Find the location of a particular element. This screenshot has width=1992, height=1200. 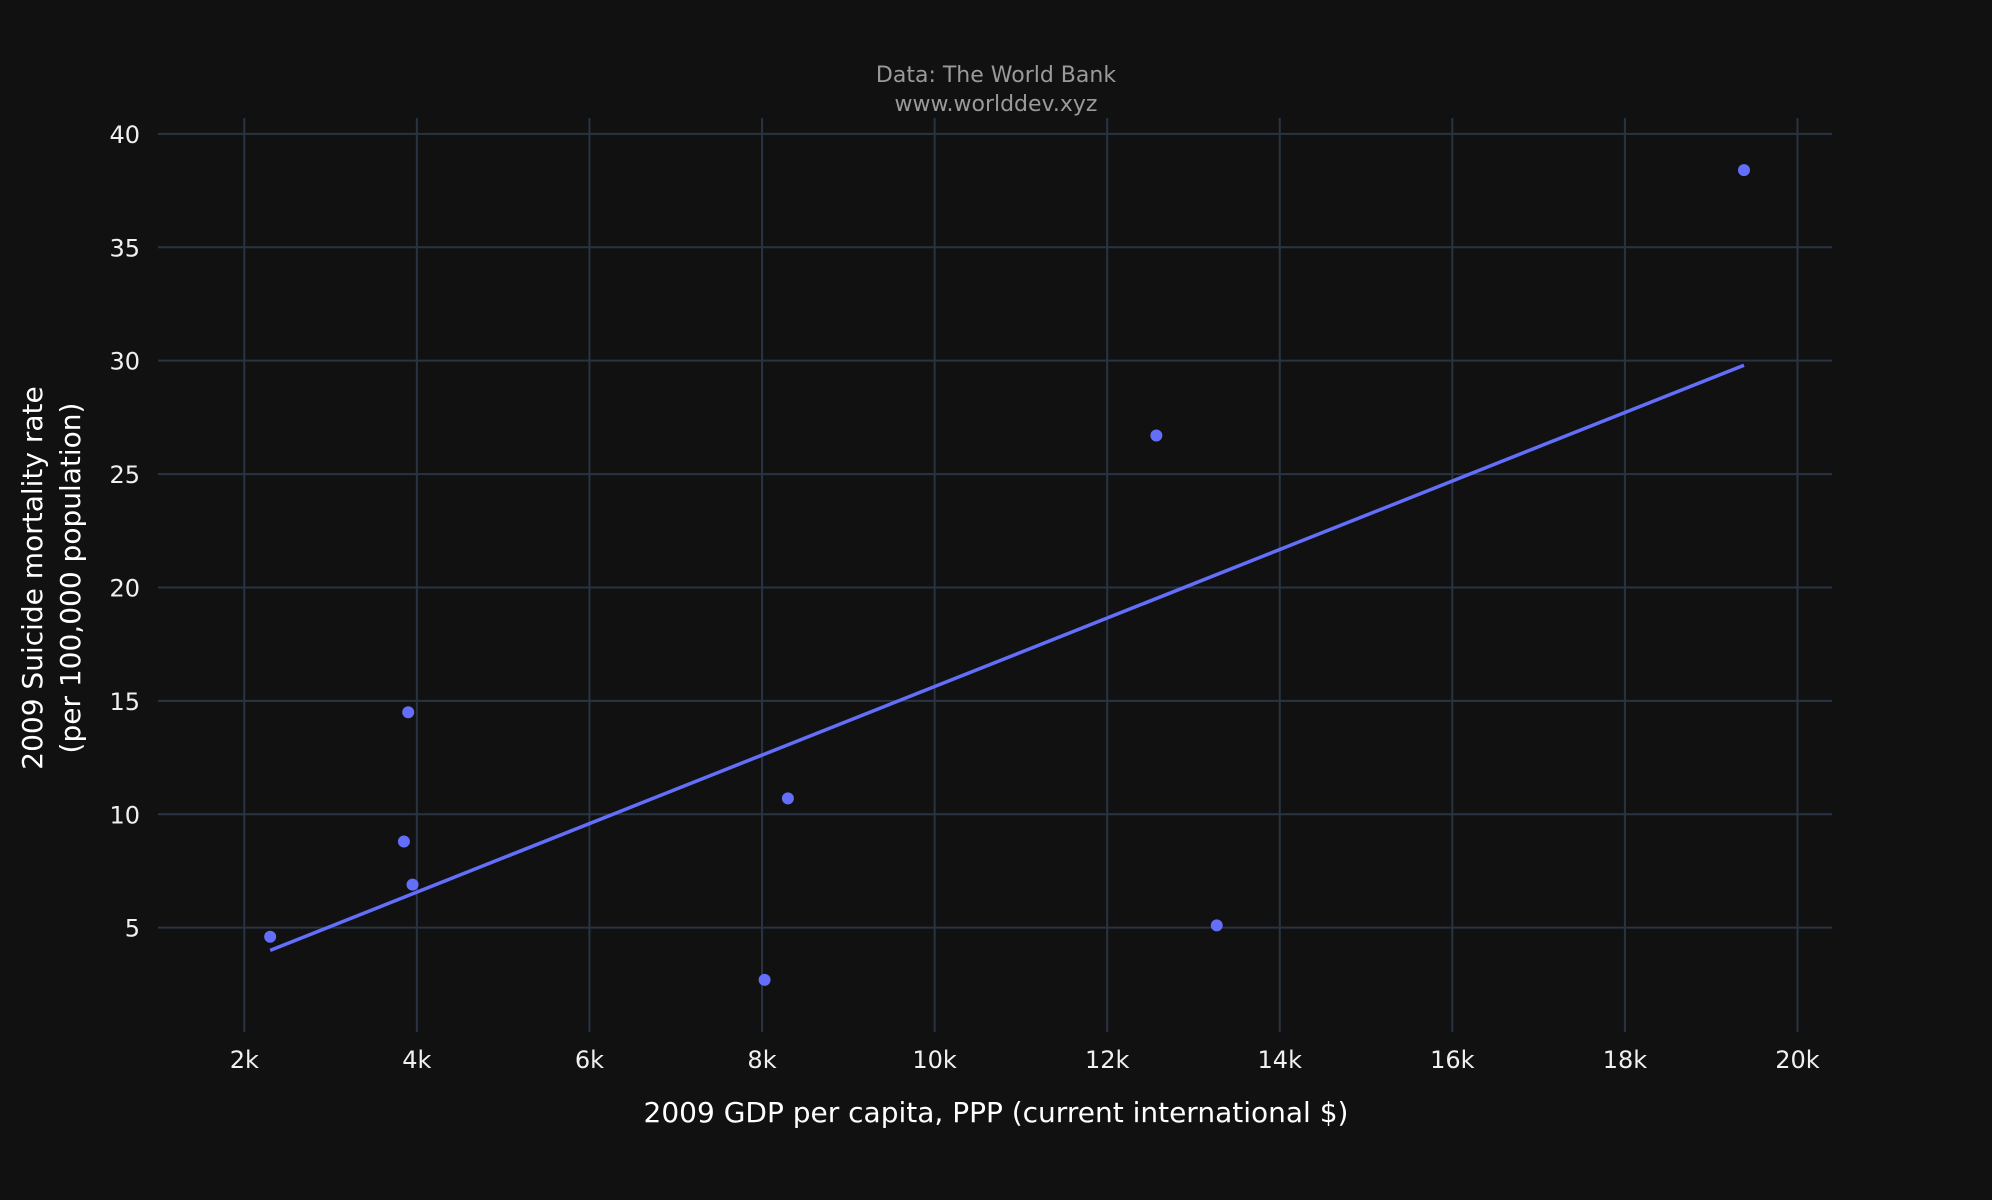

y-axis-title-line-2: (per 100,000 population) is located at coordinates (70, 578).